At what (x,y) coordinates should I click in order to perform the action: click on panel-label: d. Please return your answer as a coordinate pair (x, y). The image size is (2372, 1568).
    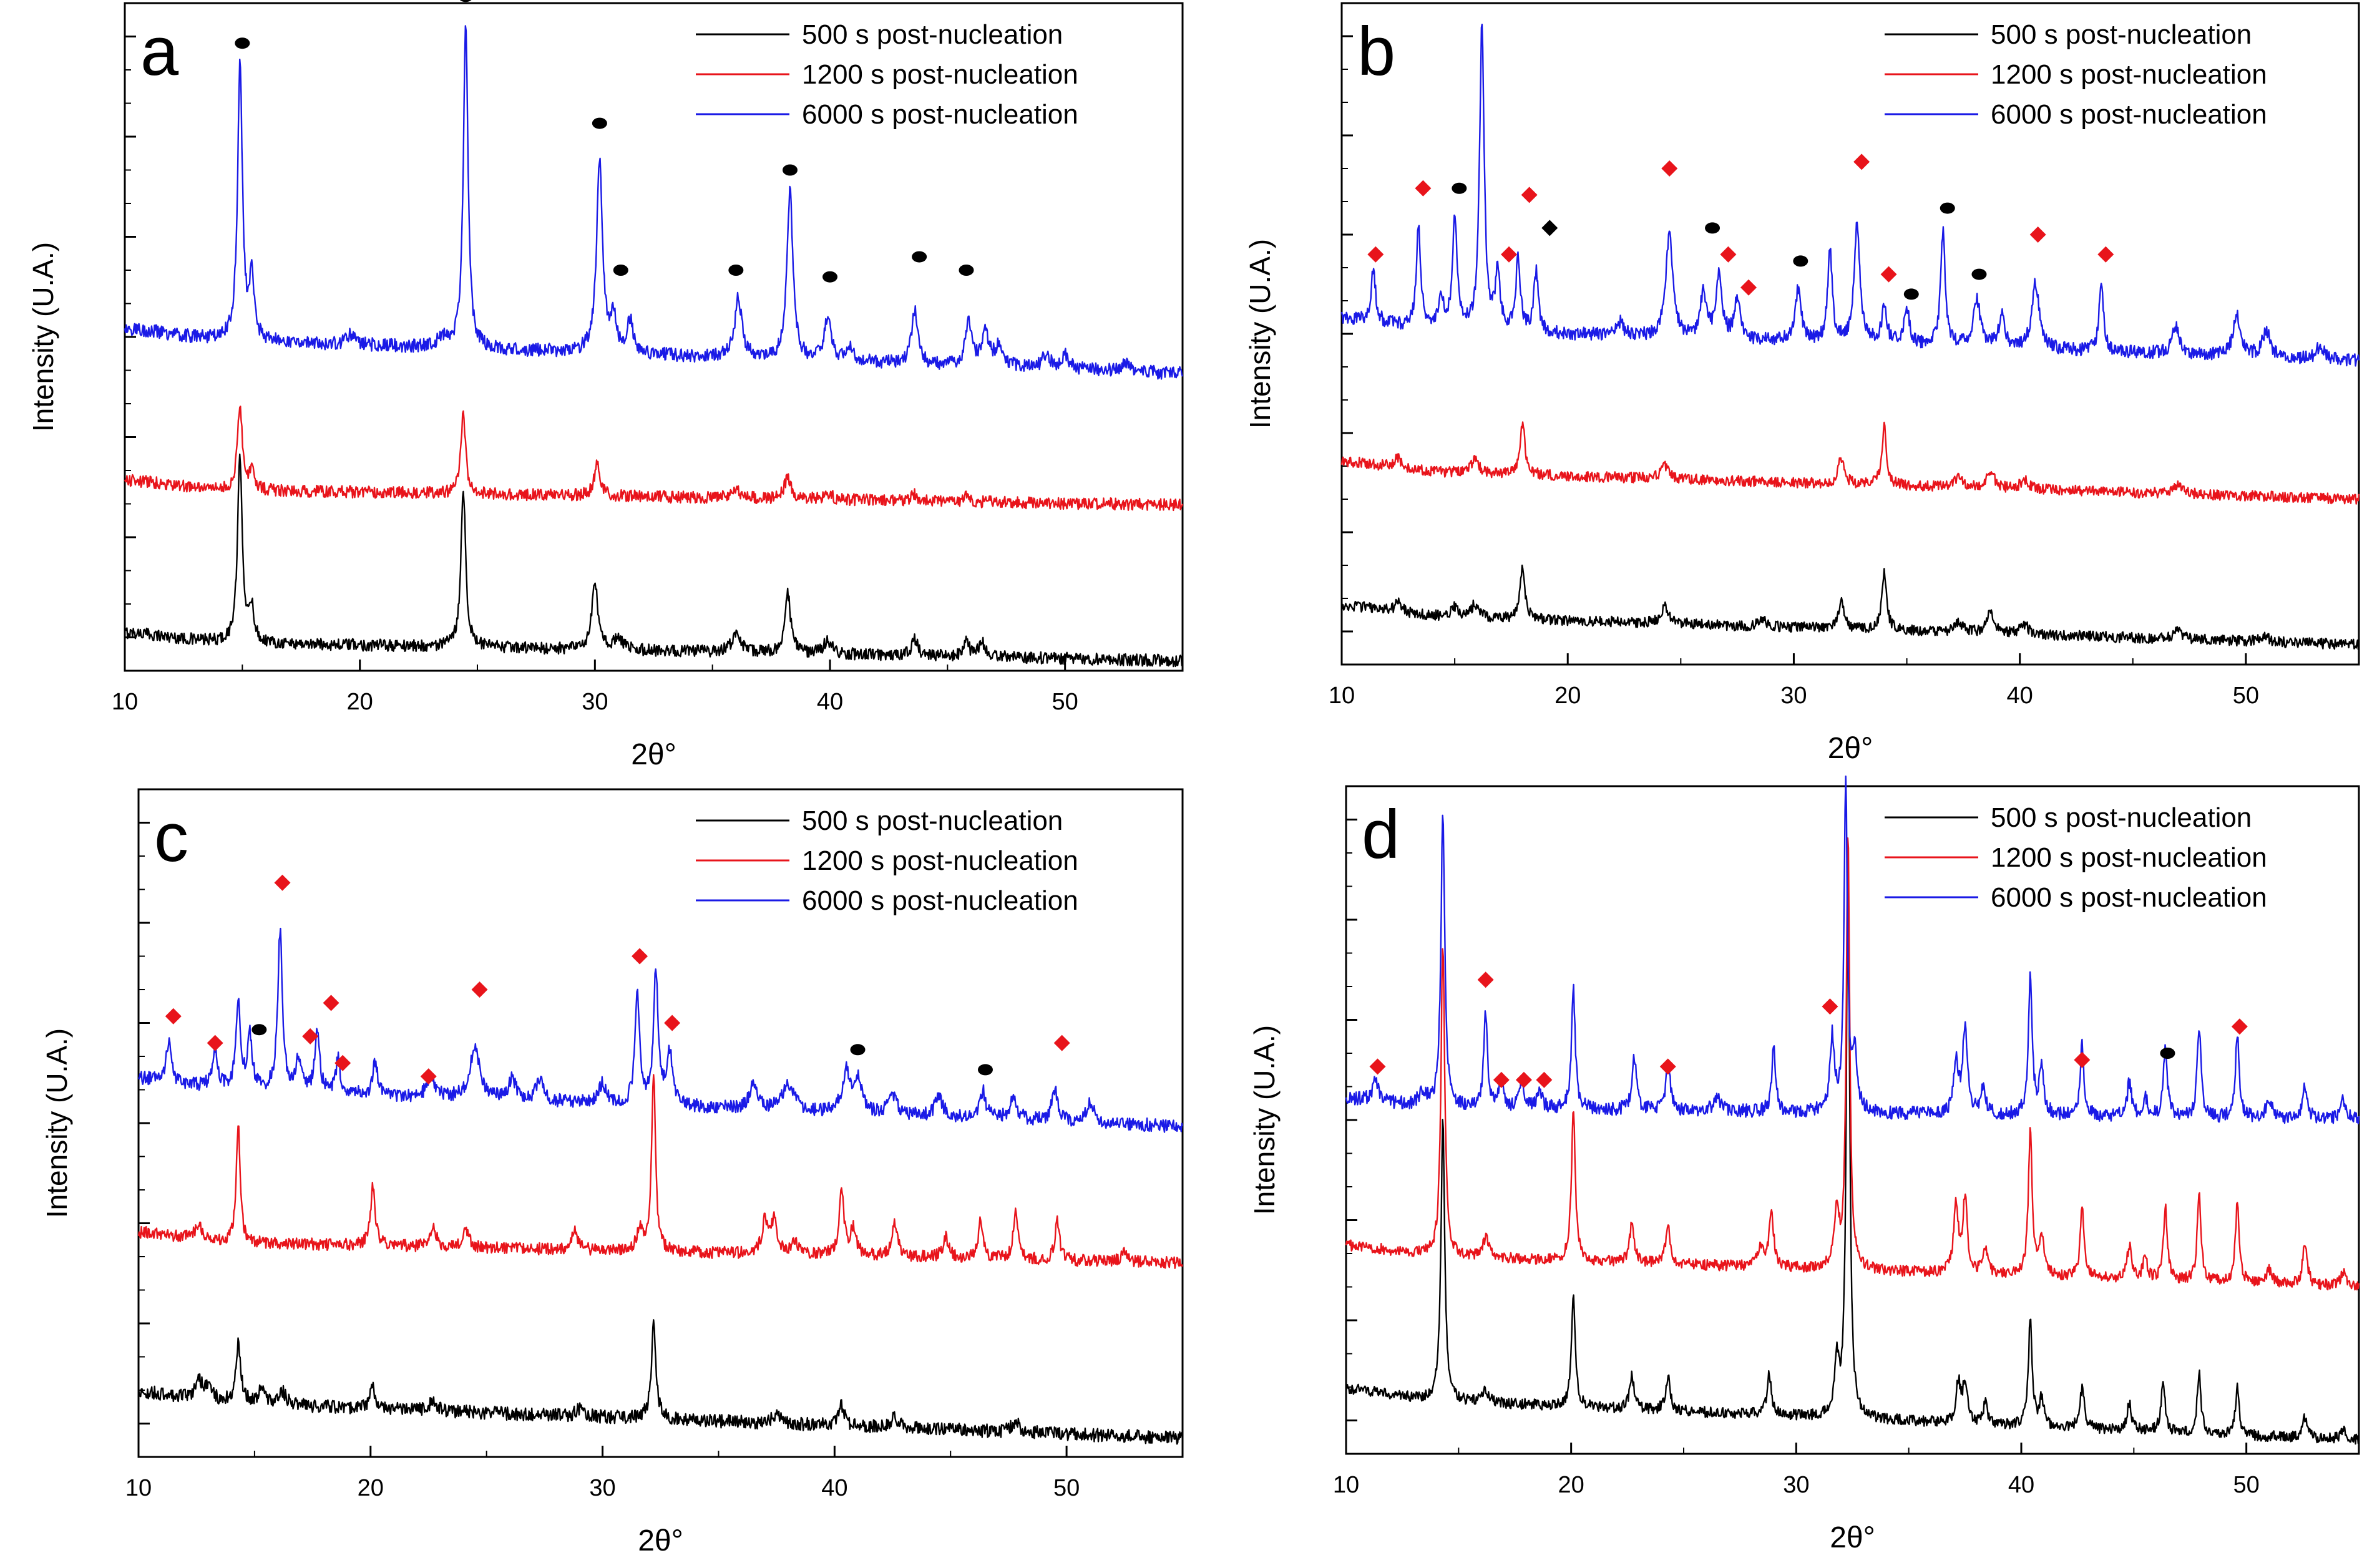
    Looking at the image, I should click on (1381, 834).